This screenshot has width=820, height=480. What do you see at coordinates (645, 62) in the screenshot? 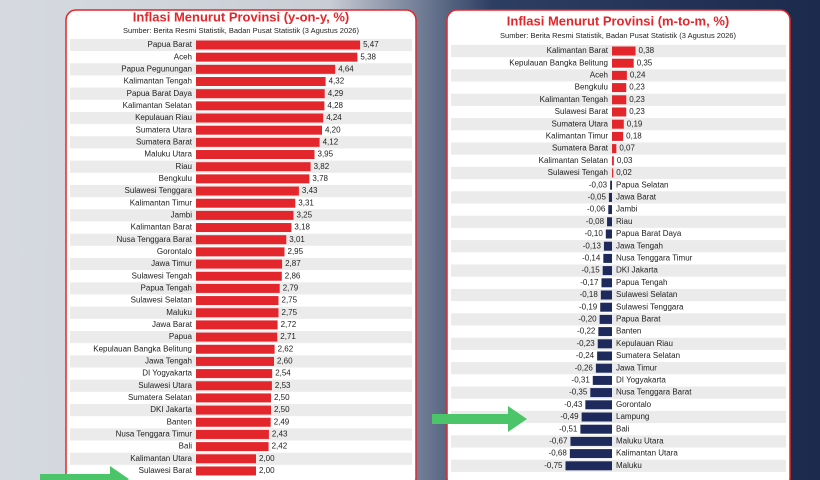
I see `value-label: 0,35` at bounding box center [645, 62].